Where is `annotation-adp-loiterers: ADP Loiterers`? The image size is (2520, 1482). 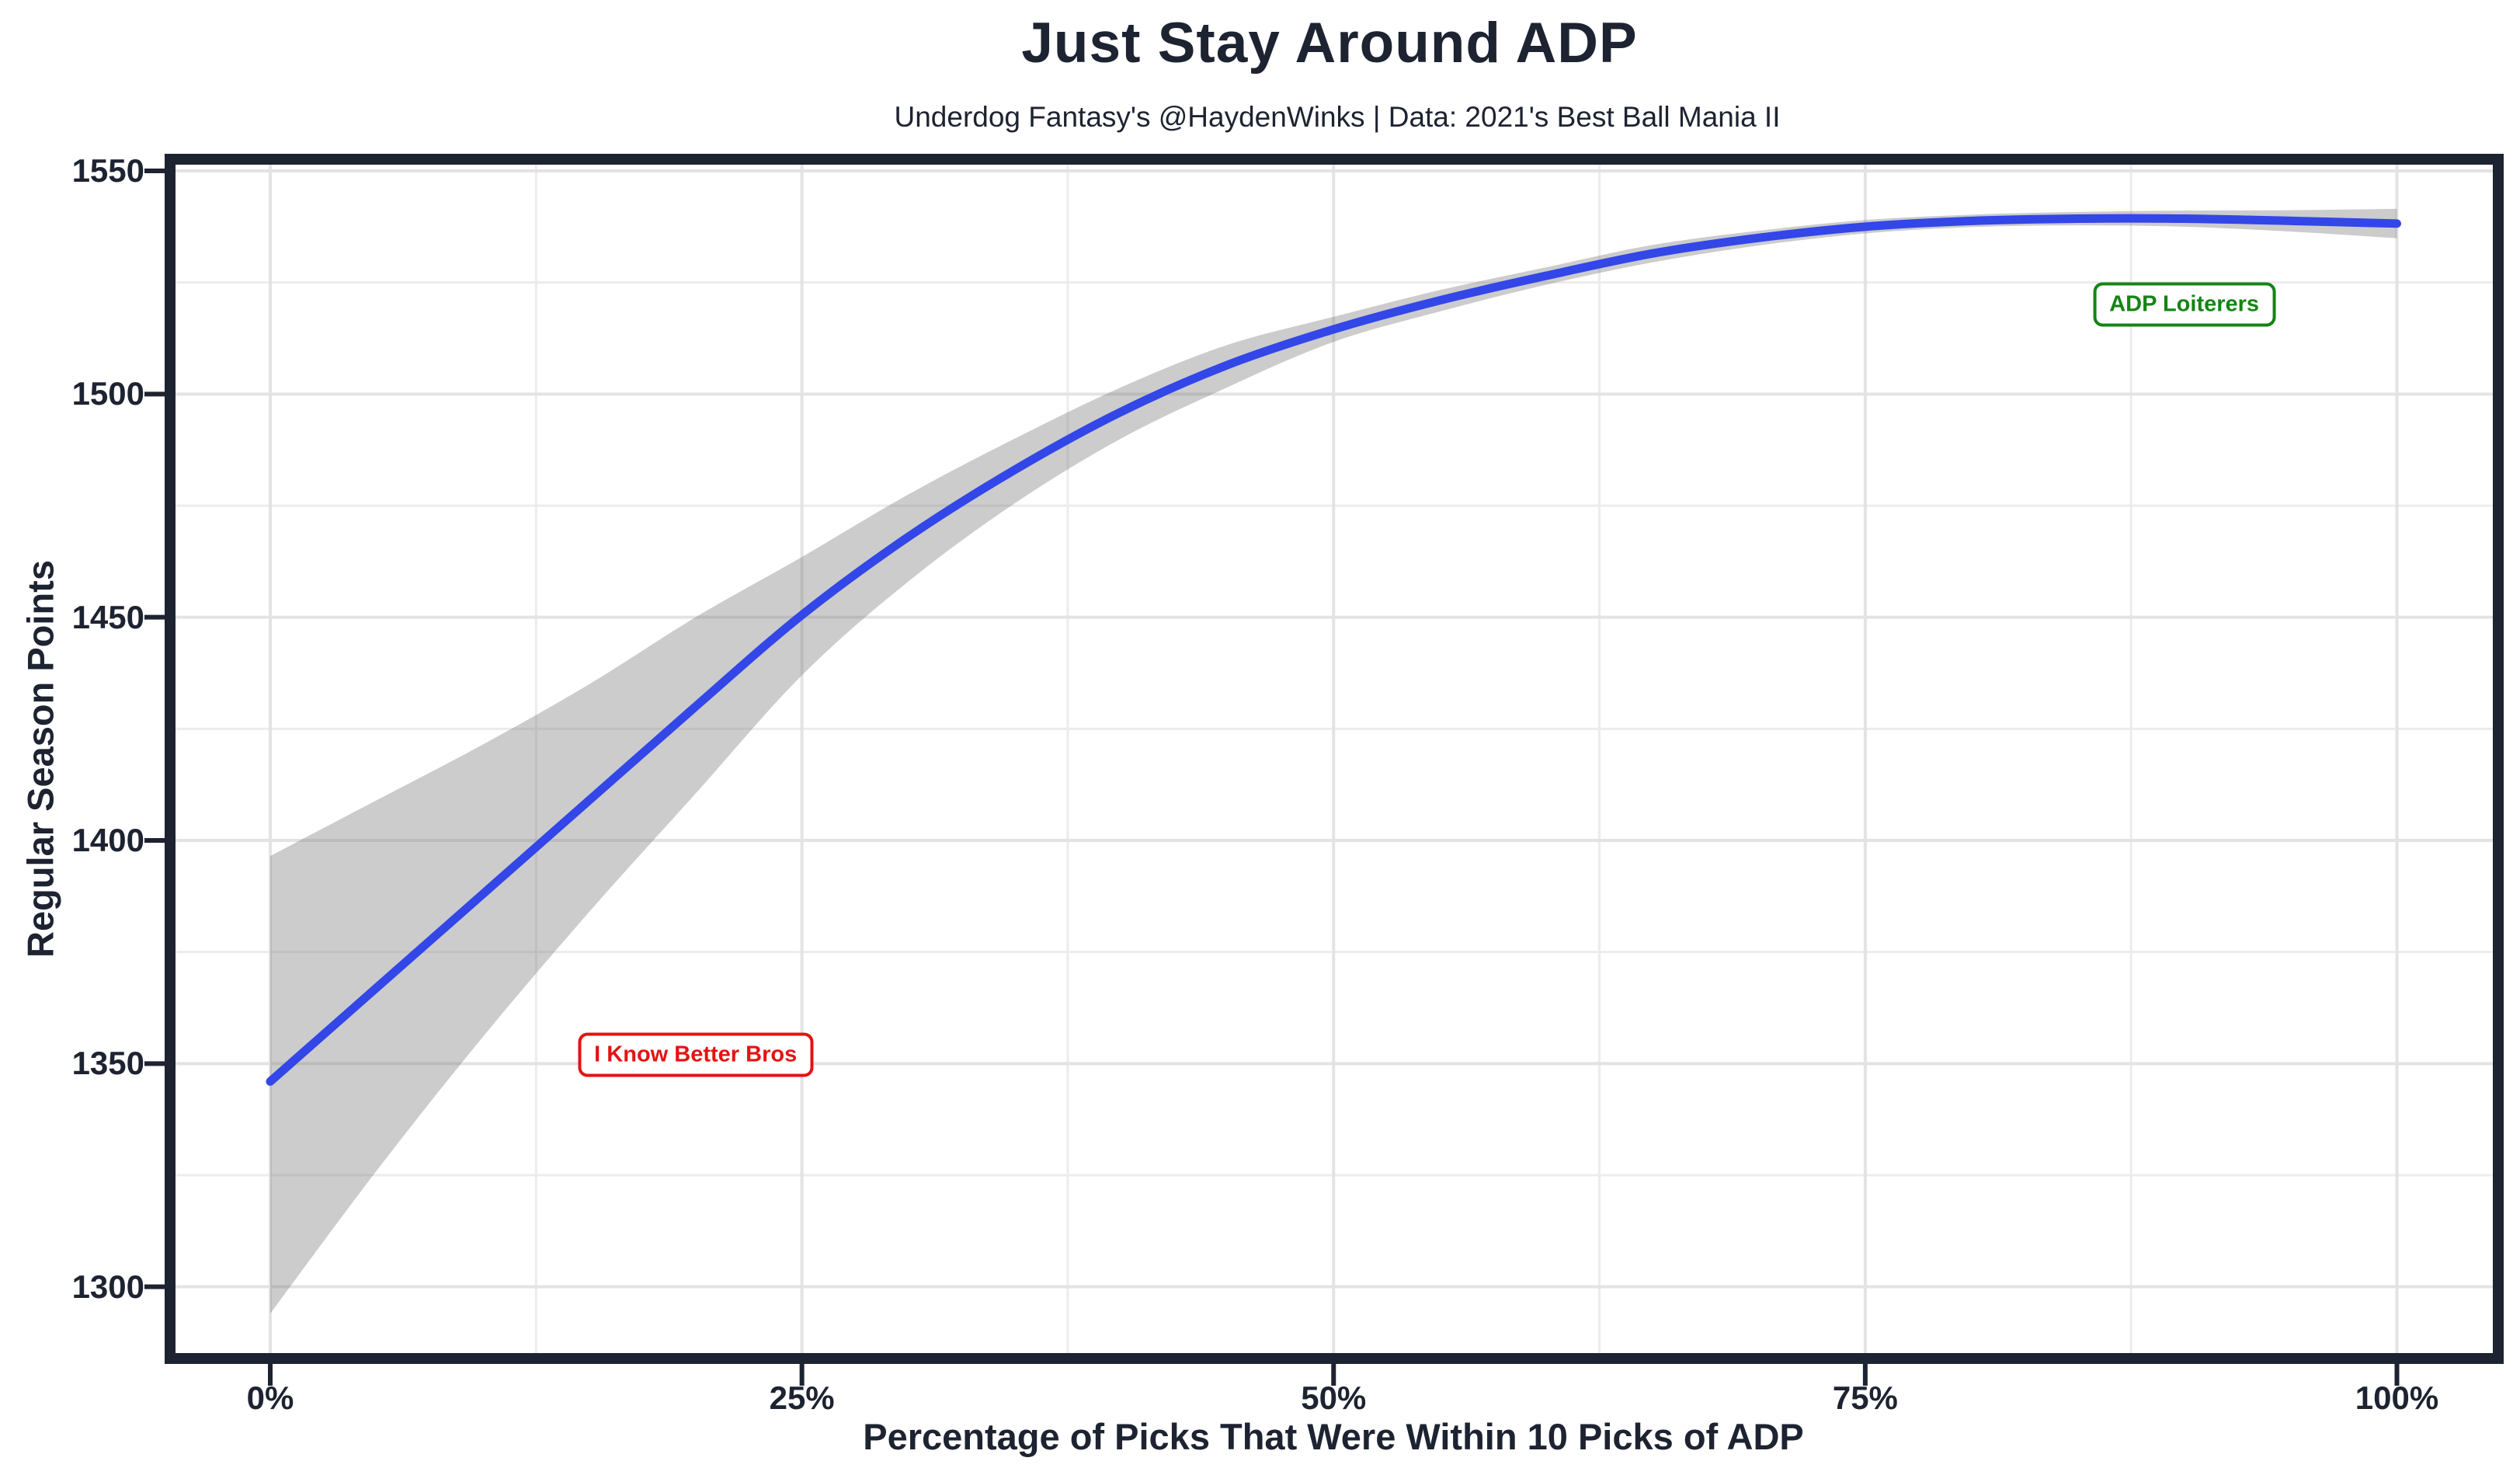 annotation-adp-loiterers: ADP Loiterers is located at coordinates (2184, 304).